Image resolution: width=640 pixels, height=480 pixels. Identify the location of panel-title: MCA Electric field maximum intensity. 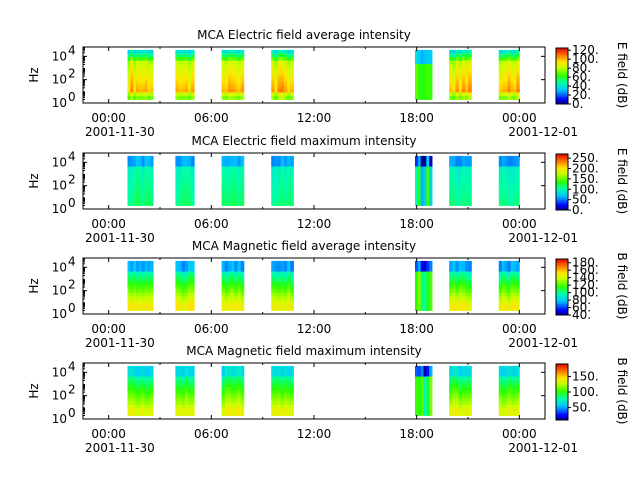
(303, 141).